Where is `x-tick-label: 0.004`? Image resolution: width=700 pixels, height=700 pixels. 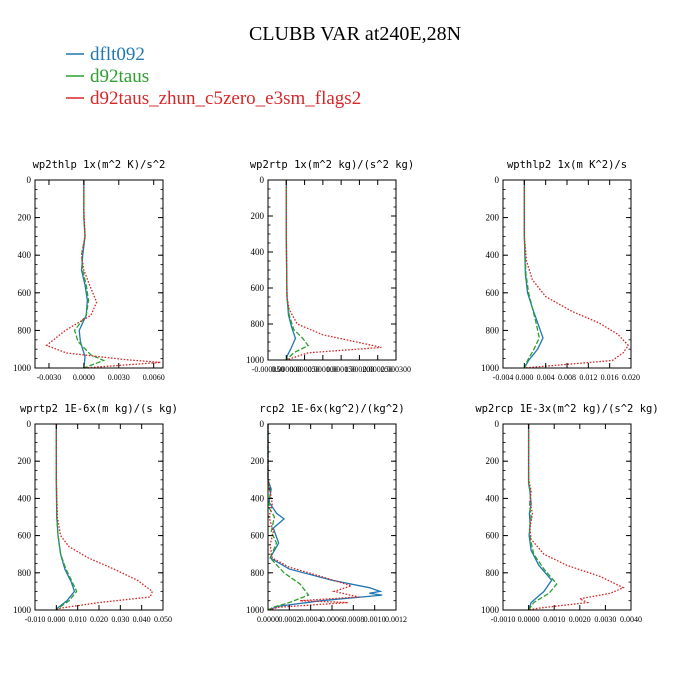 x-tick-label: 0.004 is located at coordinates (546, 377).